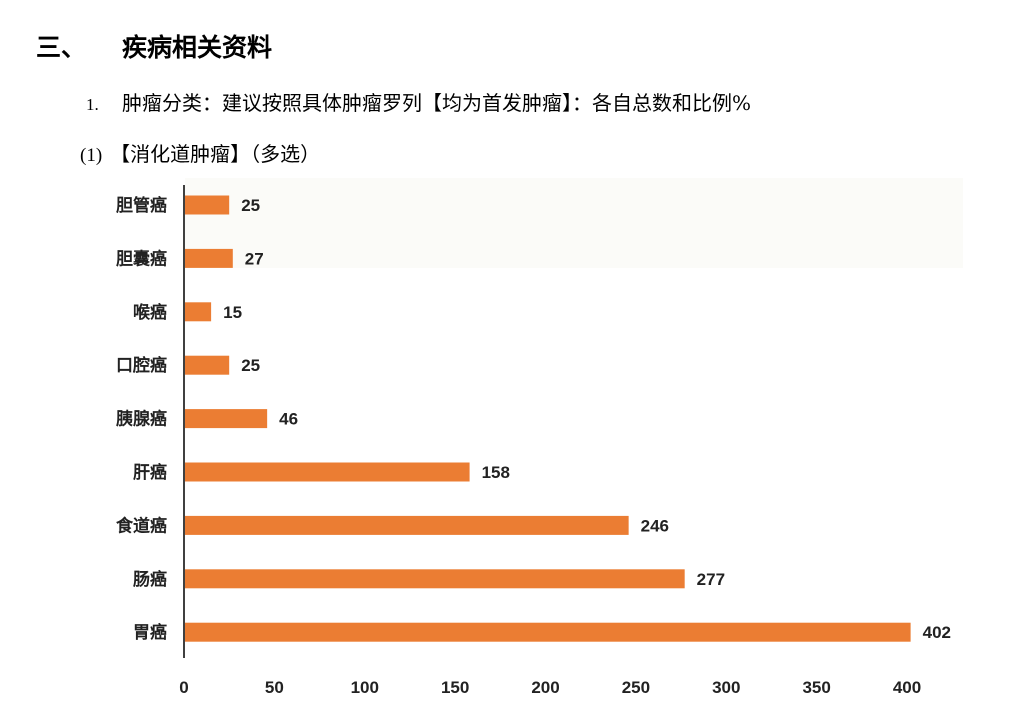 The width and height of the screenshot is (1012, 711). Describe the element at coordinates (937, 632) in the screenshot. I see `value-label: 402` at that location.